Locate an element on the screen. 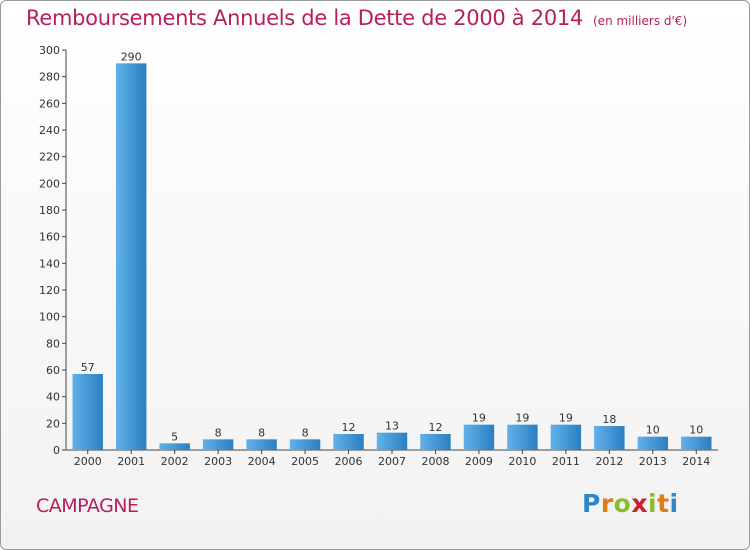  data-label-2012: 18 is located at coordinates (609, 419).